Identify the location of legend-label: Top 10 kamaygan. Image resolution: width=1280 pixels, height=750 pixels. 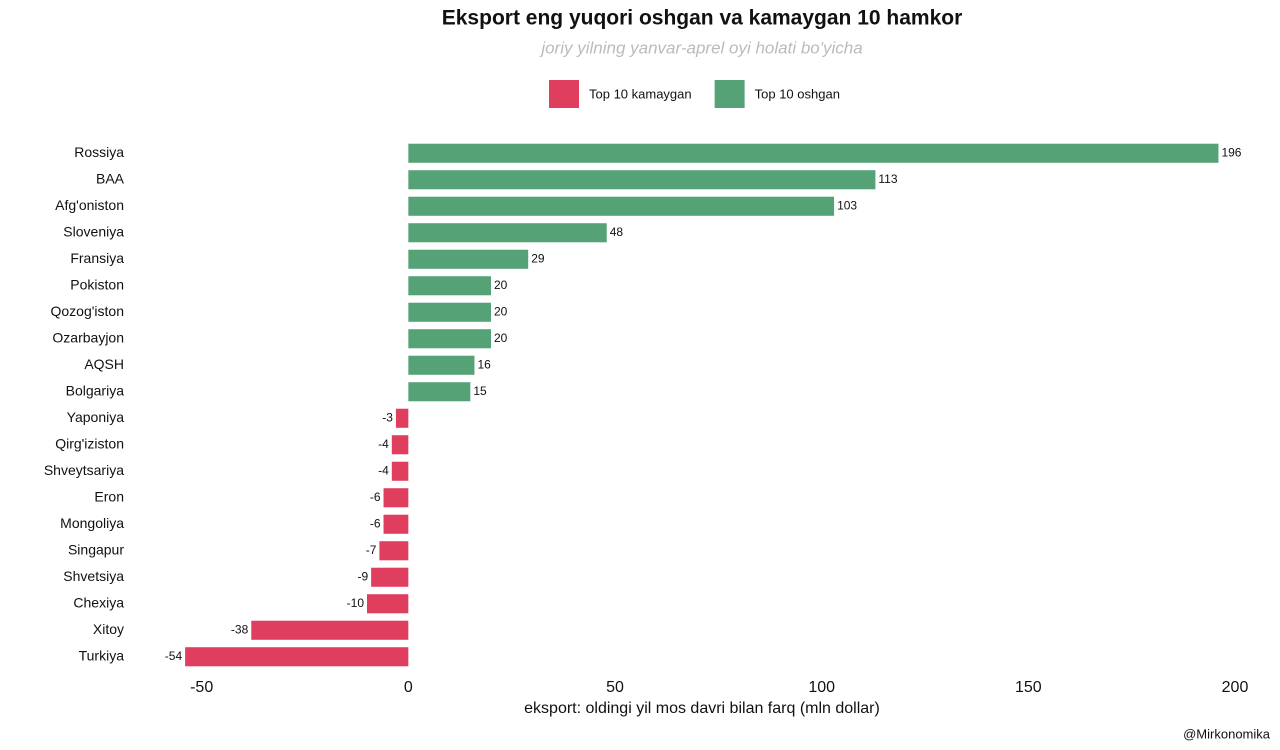
(640, 93).